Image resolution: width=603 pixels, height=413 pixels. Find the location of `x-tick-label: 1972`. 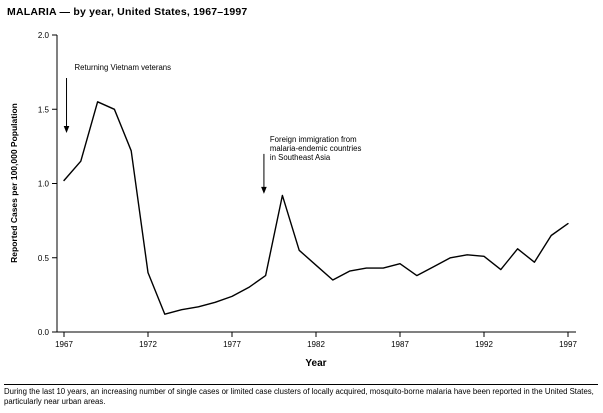

x-tick-label: 1972 is located at coordinates (148, 344).